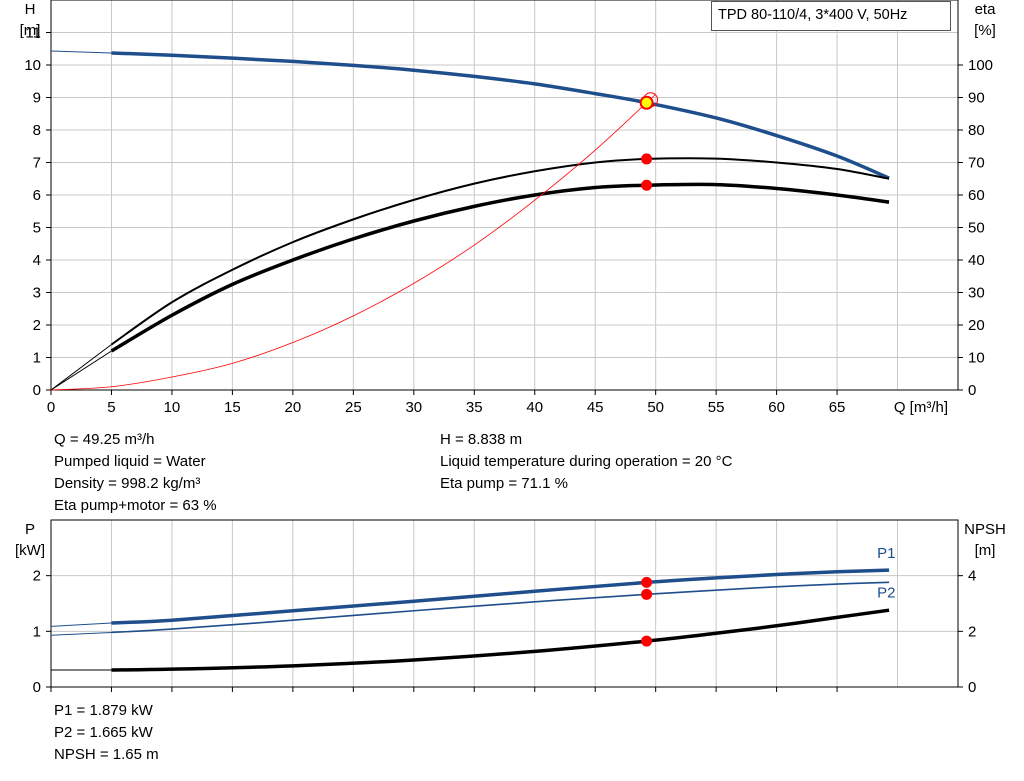 The image size is (1024, 781). Describe the element at coordinates (30, 9) in the screenshot. I see `y-axis-label: H` at that location.